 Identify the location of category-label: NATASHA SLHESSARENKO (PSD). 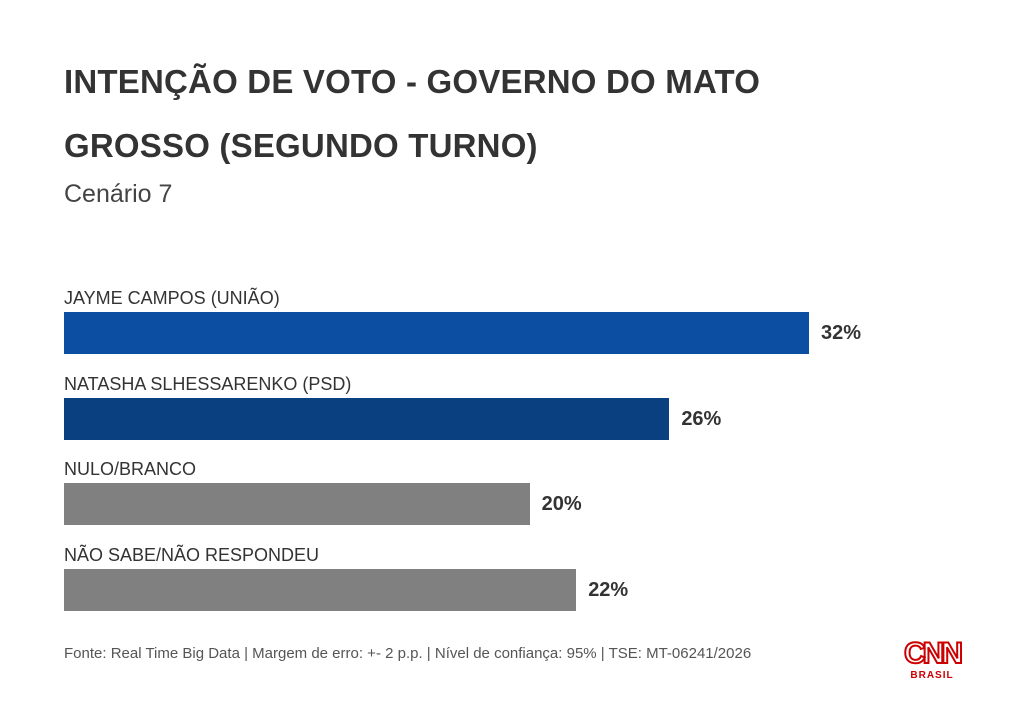
(208, 383).